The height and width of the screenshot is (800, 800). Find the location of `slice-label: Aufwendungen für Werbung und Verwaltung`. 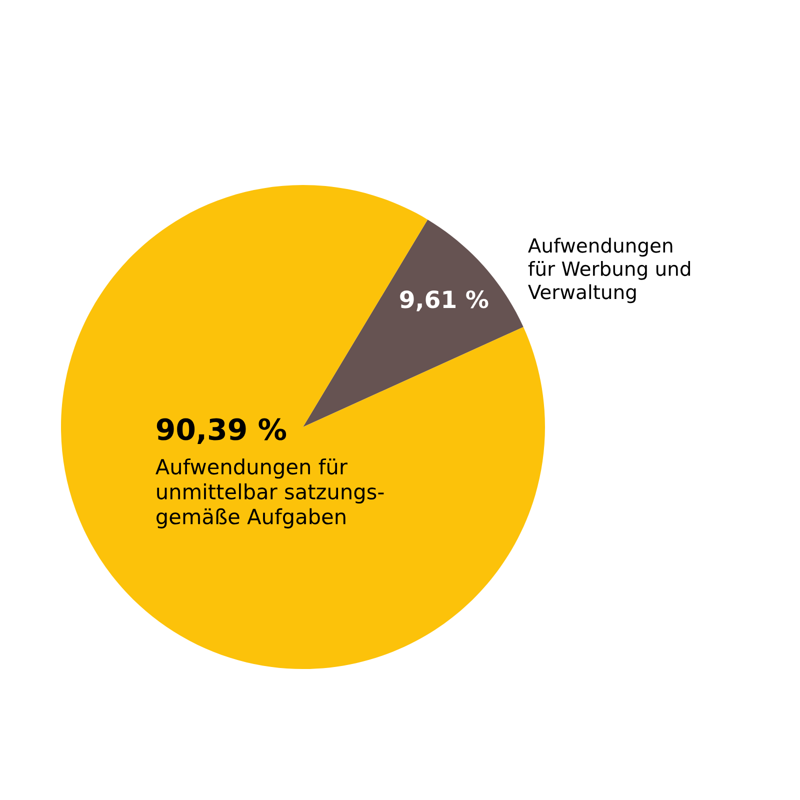

slice-label: Aufwendungen für Werbung und Verwaltung is located at coordinates (609, 271).